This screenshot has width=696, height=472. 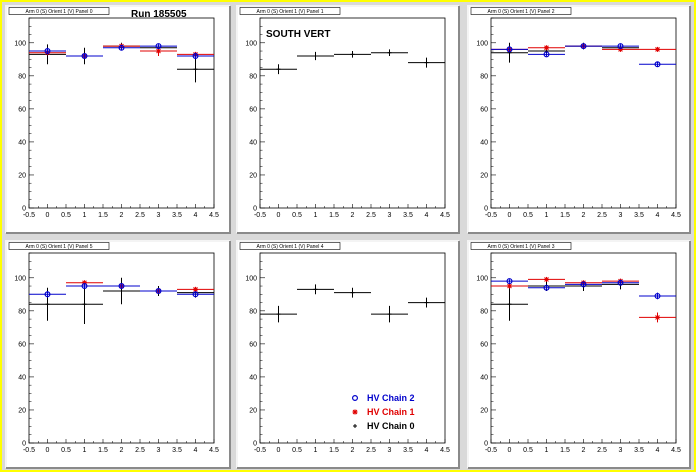 What do you see at coordinates (297, 450) in the screenshot?
I see `pad-4-xtick-label-2: 0.5` at bounding box center [297, 450].